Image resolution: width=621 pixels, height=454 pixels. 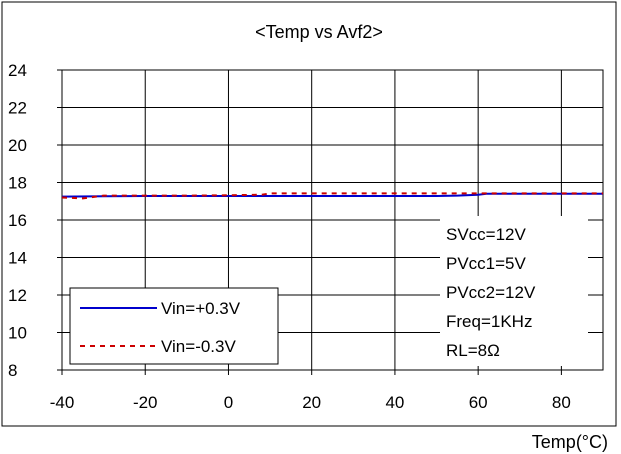 What do you see at coordinates (489, 321) in the screenshot?
I see `annotation-line: Freq=1KHz` at bounding box center [489, 321].